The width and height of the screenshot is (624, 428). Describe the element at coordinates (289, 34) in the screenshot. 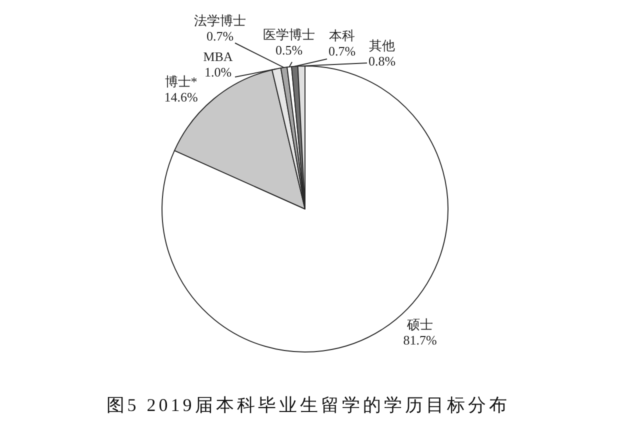

I see `slice-label: 医学博士` at that location.